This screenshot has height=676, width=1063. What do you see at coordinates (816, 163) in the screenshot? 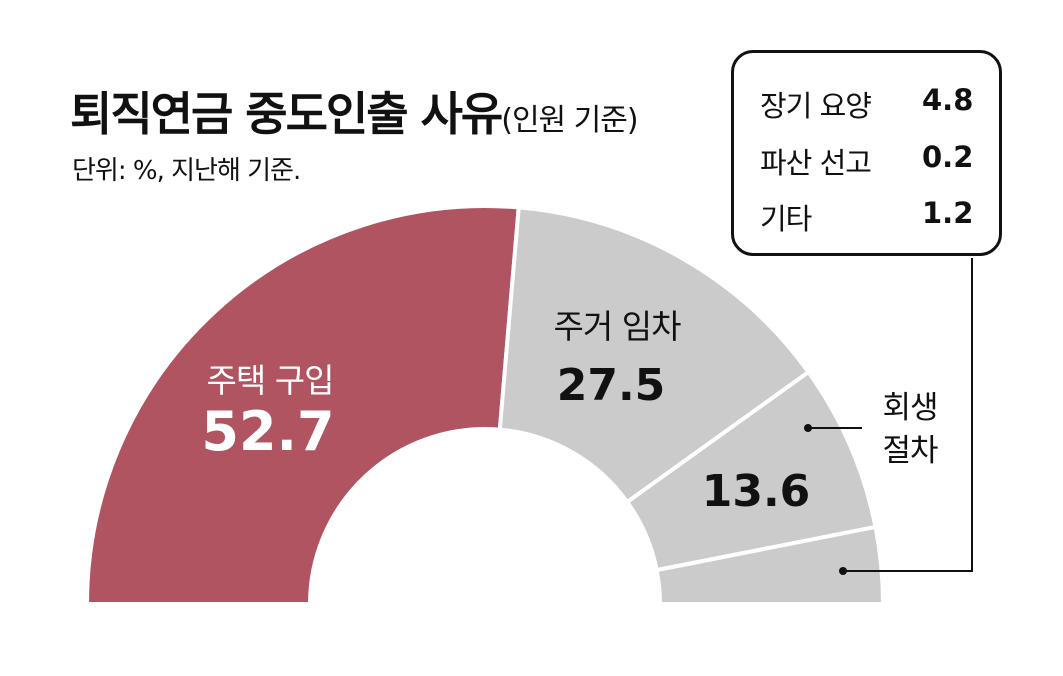
I see `detail-label-bankruptcy: 파산 선고` at bounding box center [816, 163].